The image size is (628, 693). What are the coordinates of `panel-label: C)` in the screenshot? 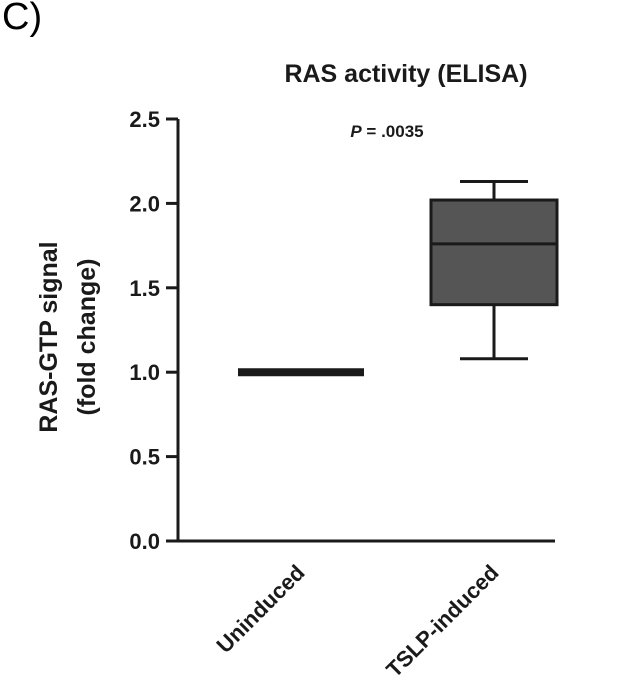 It's located at (22, 19).